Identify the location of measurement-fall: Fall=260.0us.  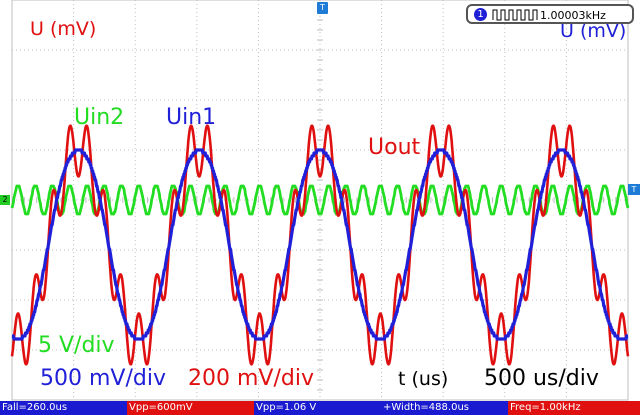
(63, 408).